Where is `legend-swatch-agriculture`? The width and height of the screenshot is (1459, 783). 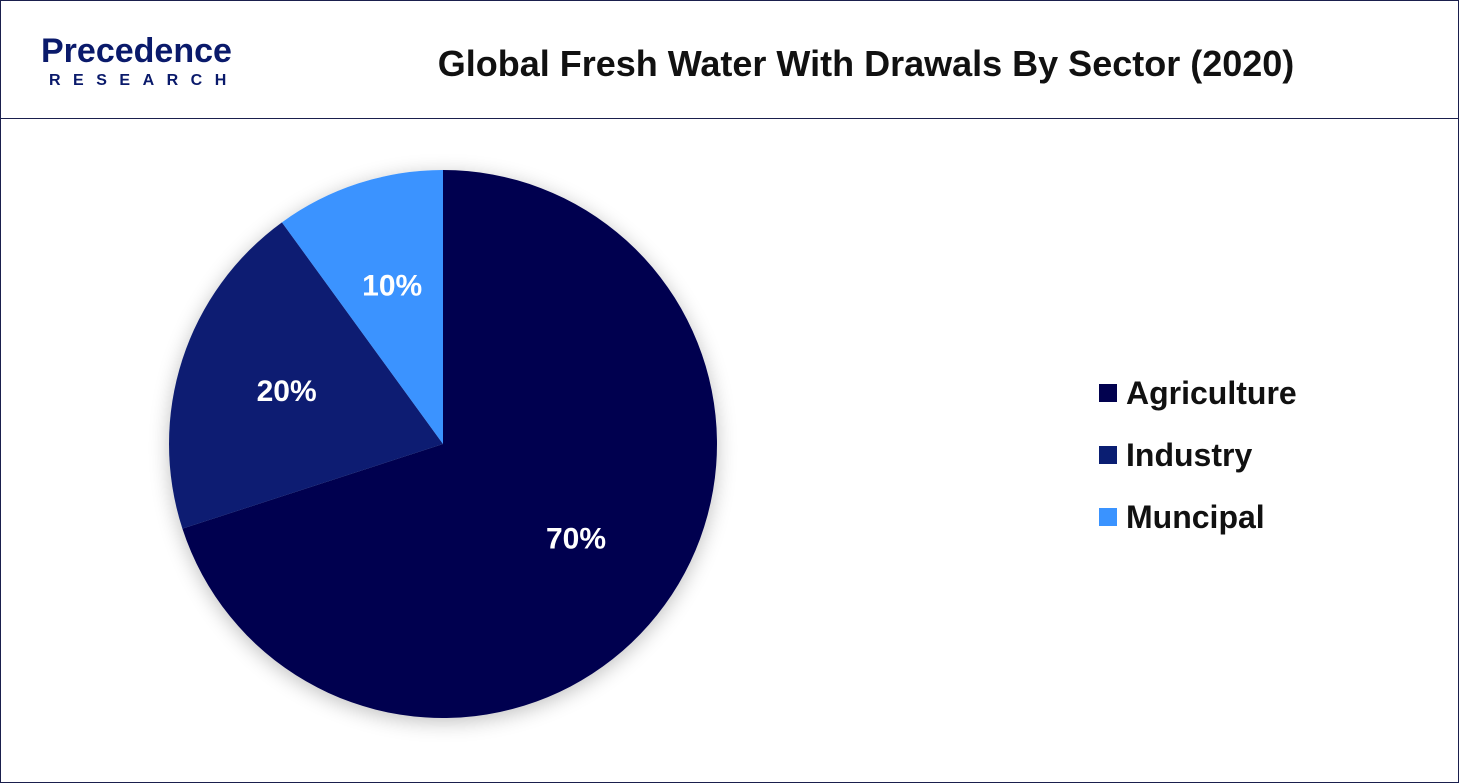
legend-swatch-agriculture is located at coordinates (1108, 393).